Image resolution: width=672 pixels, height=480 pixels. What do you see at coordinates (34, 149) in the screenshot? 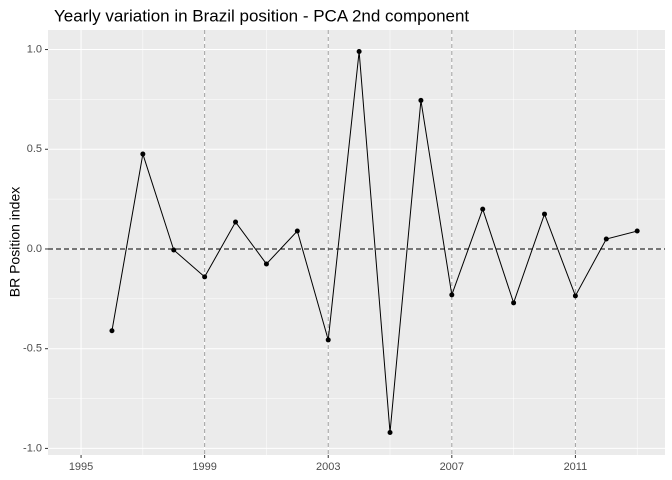
I see `y-tick-label: 0.5` at bounding box center [34, 149].